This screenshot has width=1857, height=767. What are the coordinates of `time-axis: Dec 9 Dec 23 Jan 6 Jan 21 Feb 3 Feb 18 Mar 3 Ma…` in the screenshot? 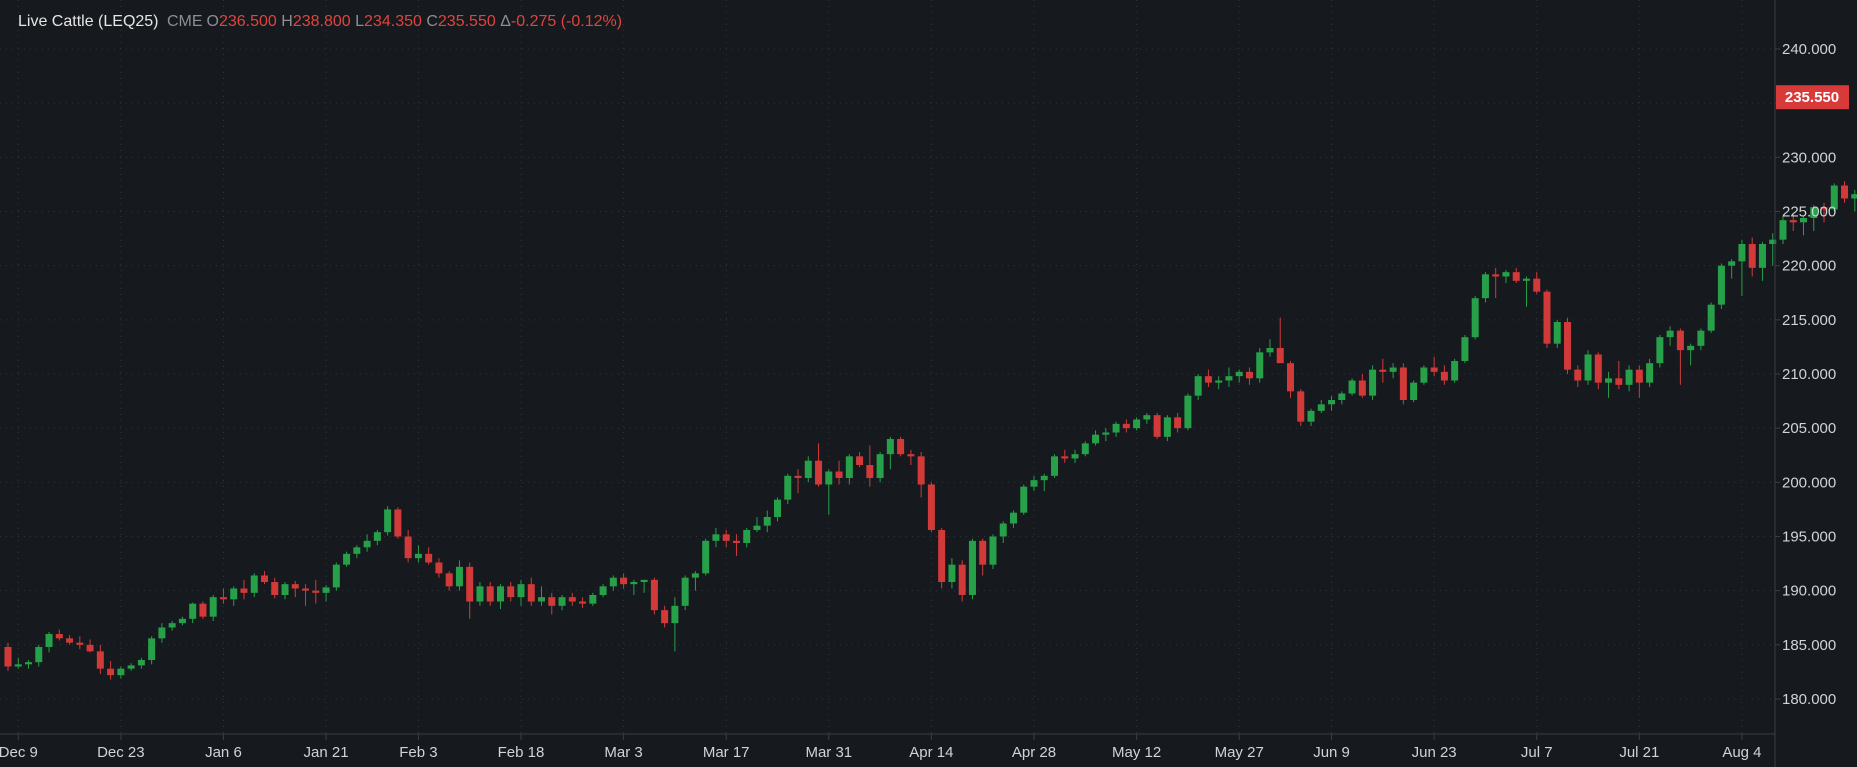 It's located at (881, 747).